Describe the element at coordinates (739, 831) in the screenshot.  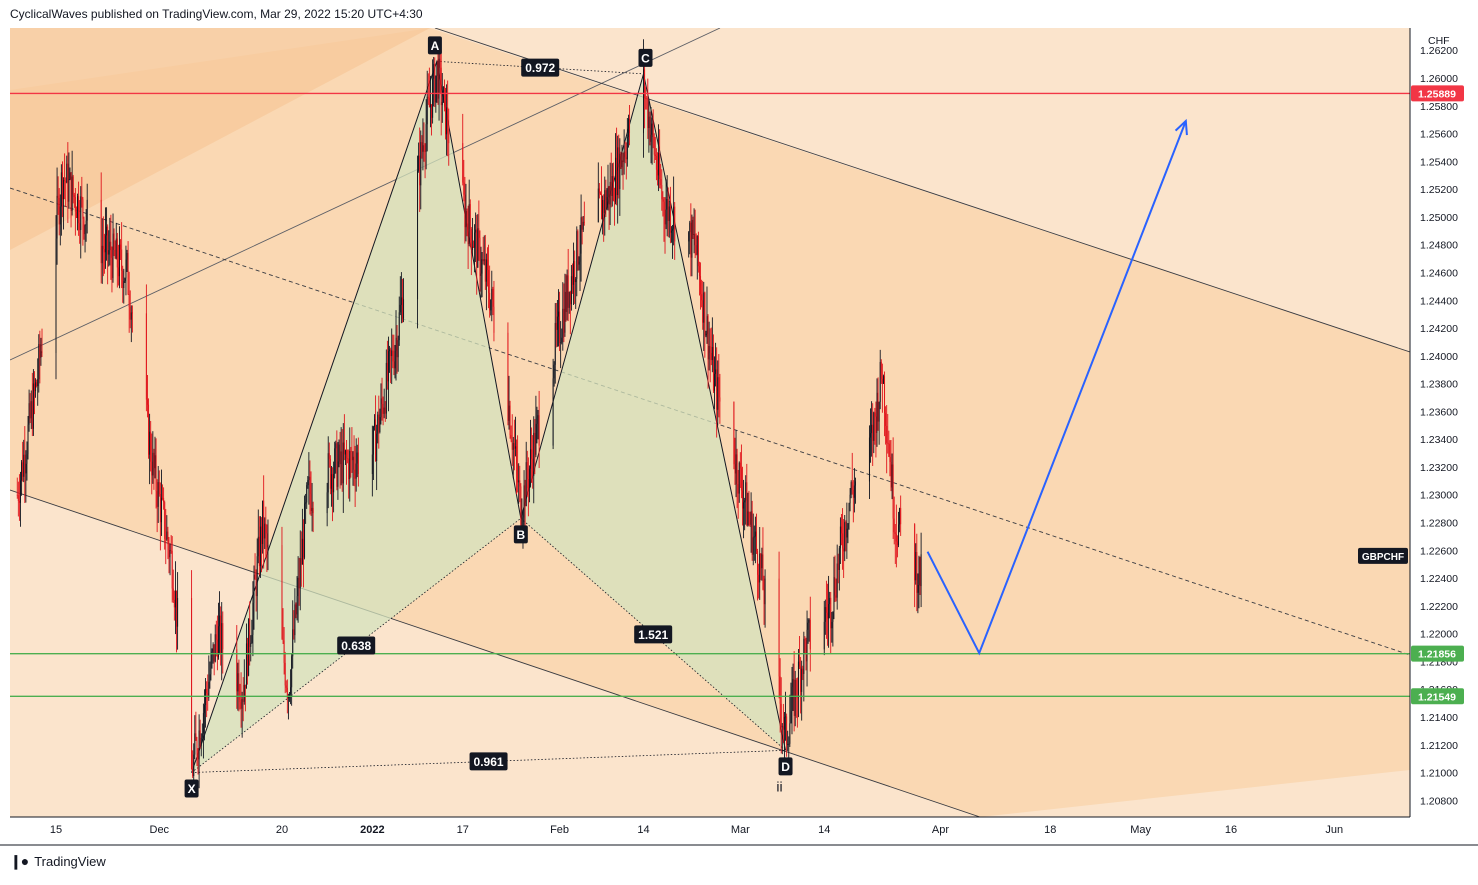
I see `time-axis` at that location.